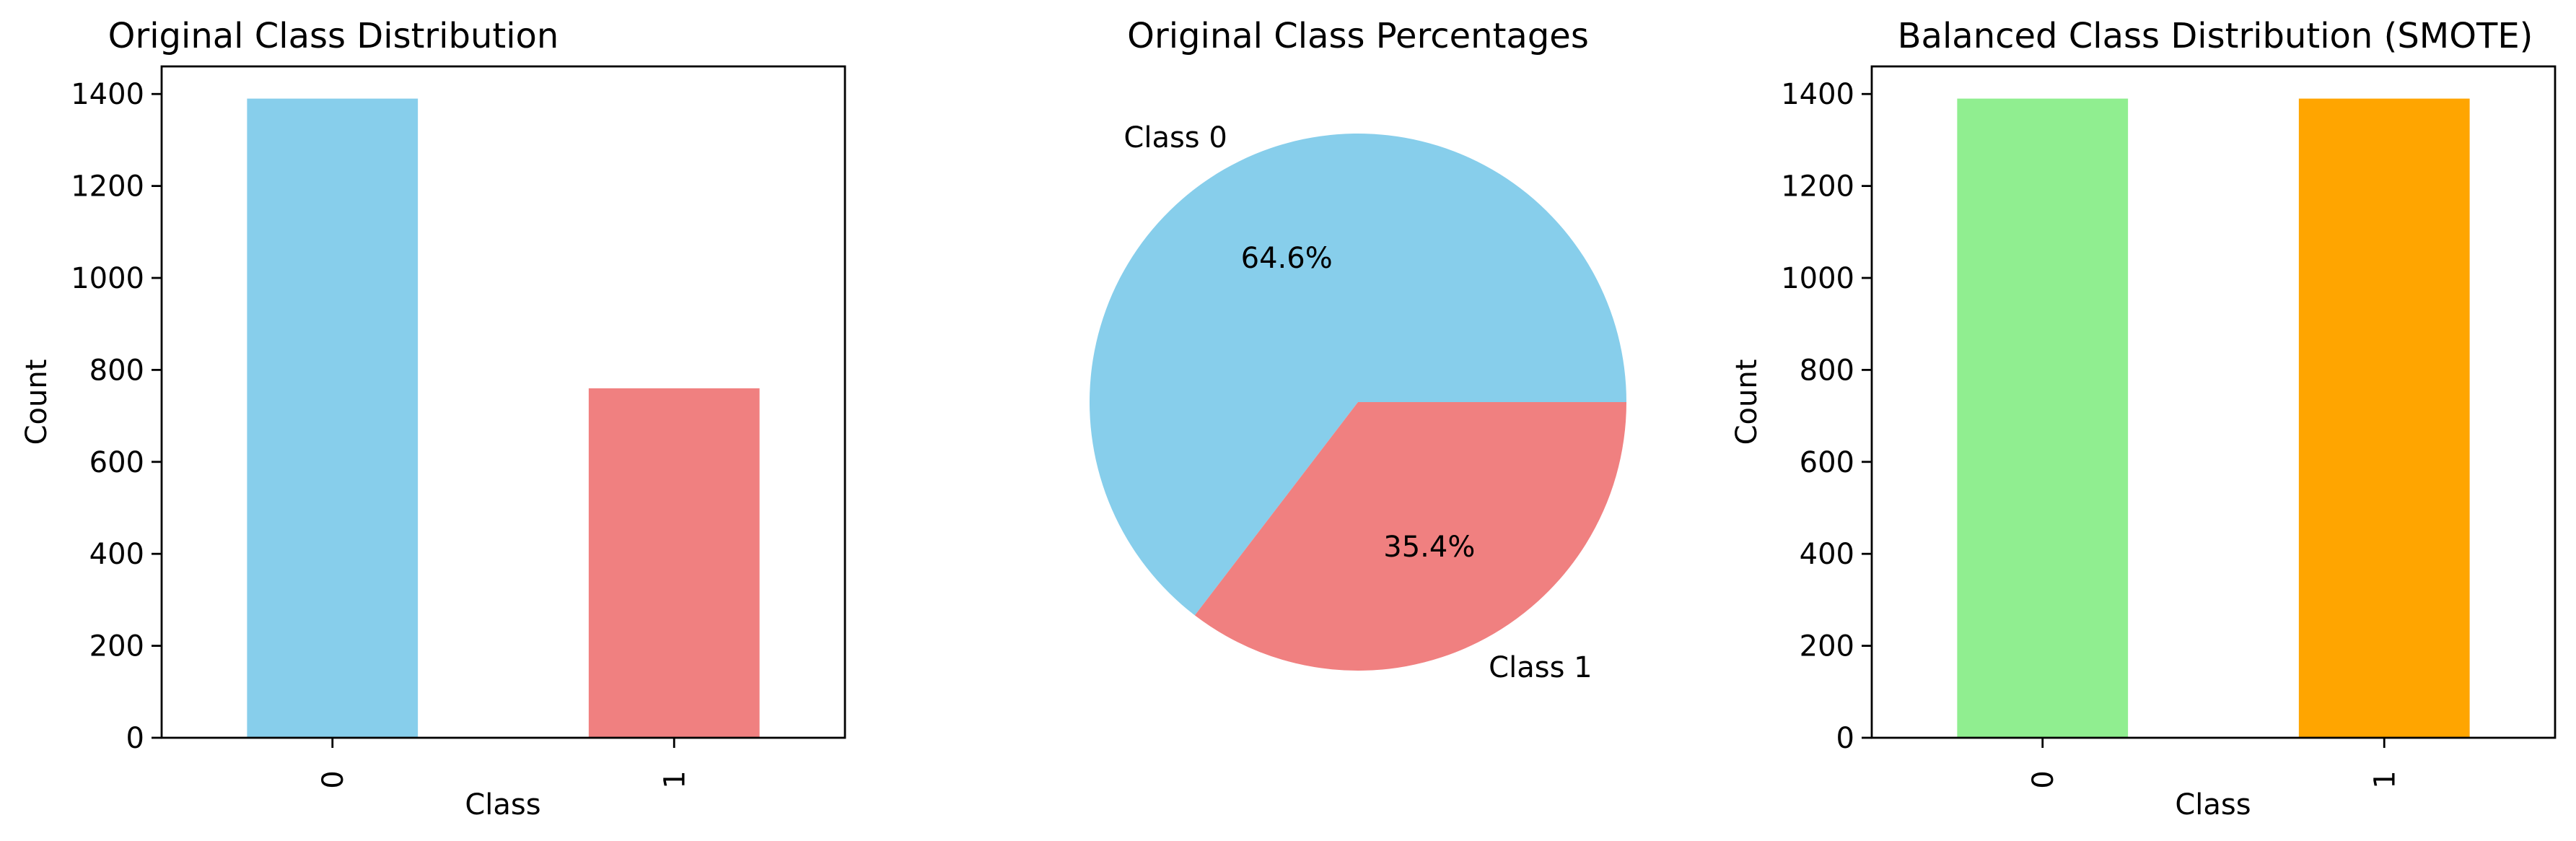  What do you see at coordinates (1429, 547) in the screenshot?
I see `pie-percent-label: 35.4%` at bounding box center [1429, 547].